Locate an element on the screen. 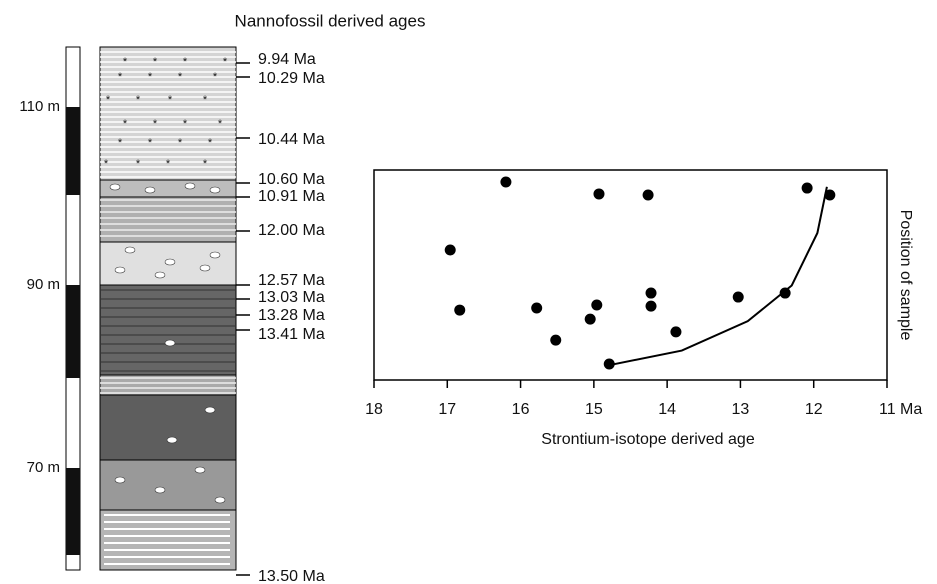  x-tick-label: 18 is located at coordinates (374, 409).